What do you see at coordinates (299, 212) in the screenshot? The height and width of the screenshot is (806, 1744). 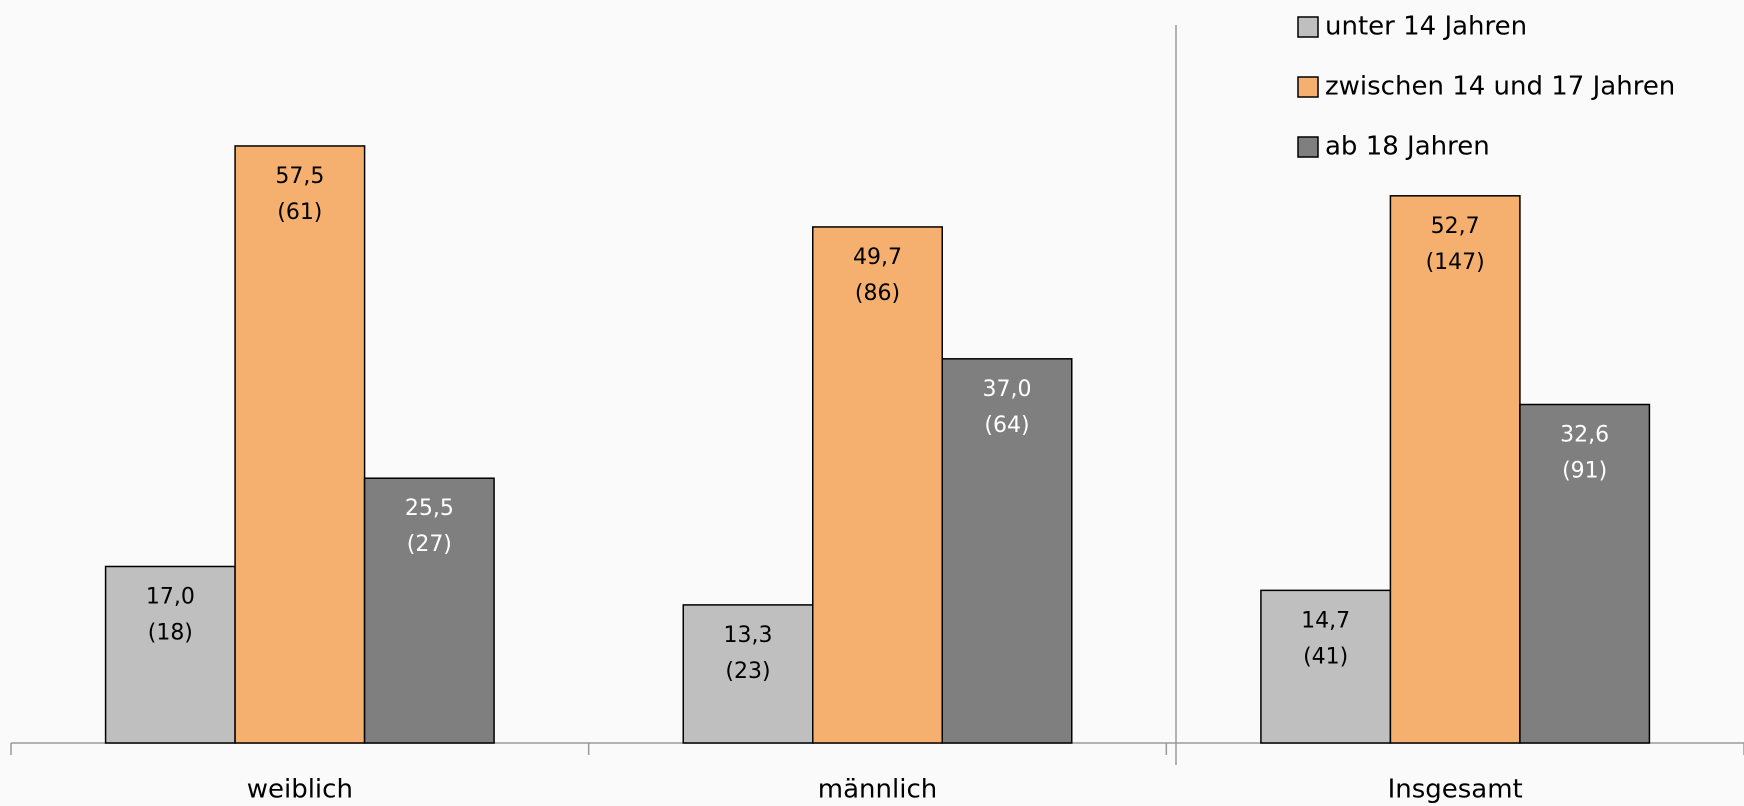 I see `count-label: (61)` at bounding box center [299, 212].